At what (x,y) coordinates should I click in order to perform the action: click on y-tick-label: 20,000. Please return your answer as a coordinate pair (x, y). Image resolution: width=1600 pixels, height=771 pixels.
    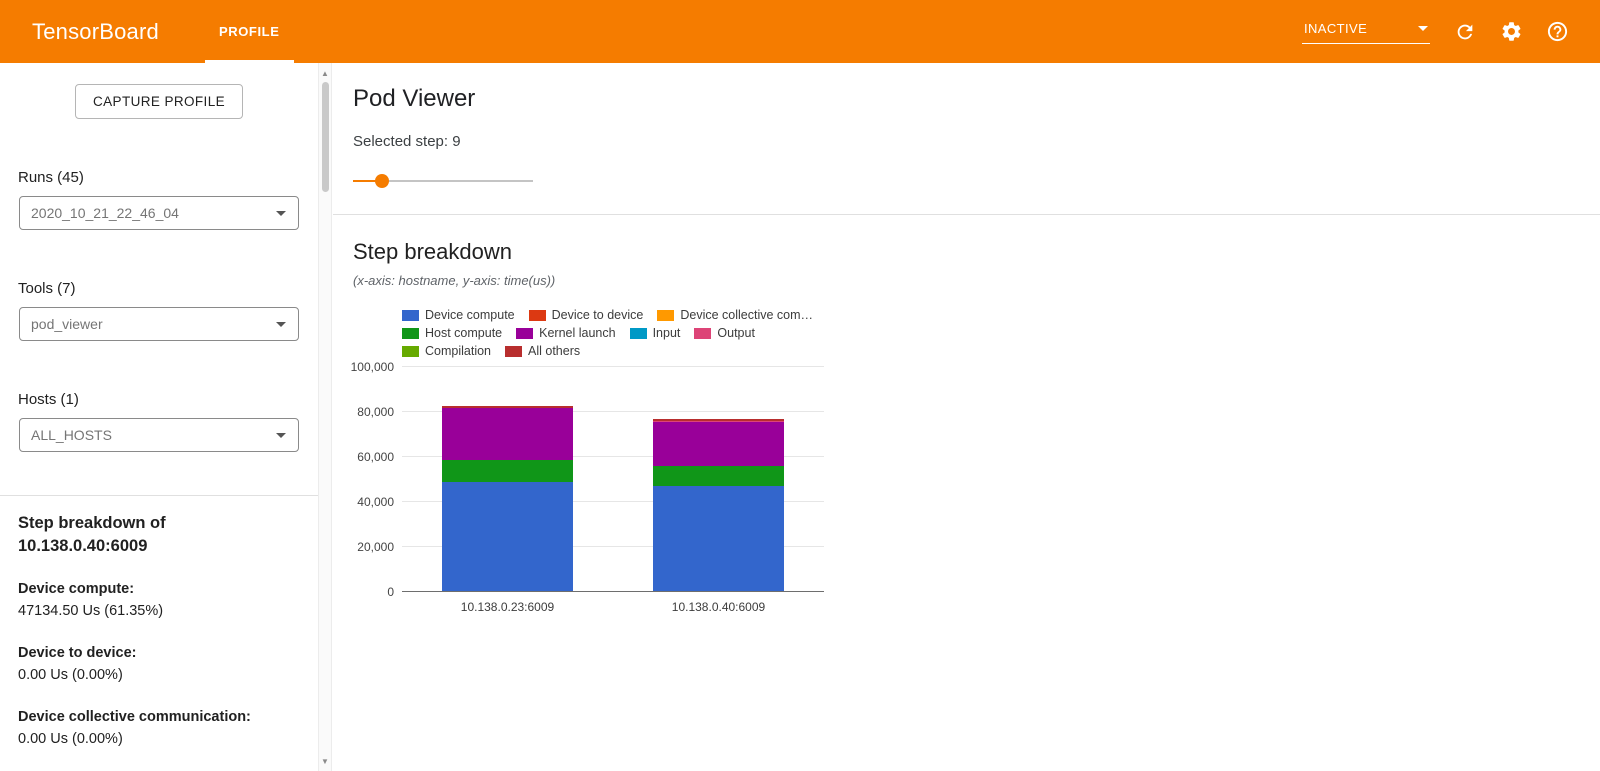
    Looking at the image, I should click on (375, 547).